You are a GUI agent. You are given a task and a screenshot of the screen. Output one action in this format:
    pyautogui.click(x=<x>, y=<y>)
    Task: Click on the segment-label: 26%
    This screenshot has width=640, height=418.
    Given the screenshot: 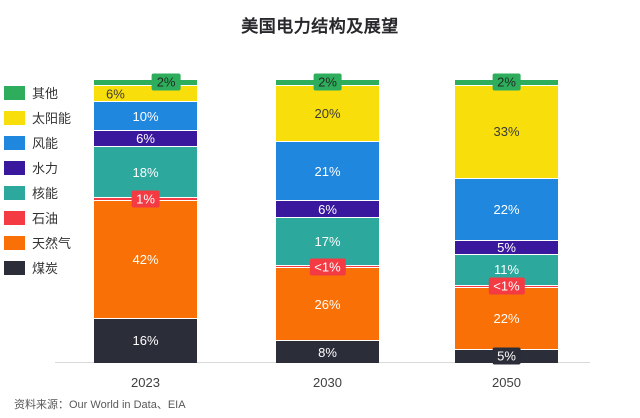 What is the action you would take?
    pyautogui.click(x=327, y=304)
    